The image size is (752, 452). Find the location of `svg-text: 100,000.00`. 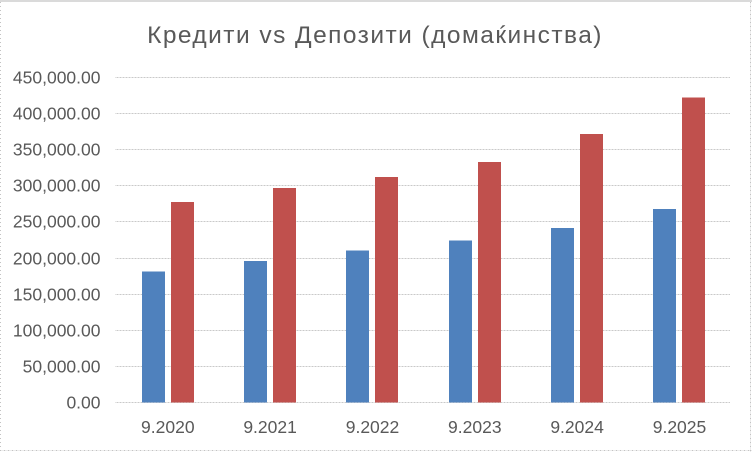

svg-text: 100,000.00 is located at coordinates (57, 331).